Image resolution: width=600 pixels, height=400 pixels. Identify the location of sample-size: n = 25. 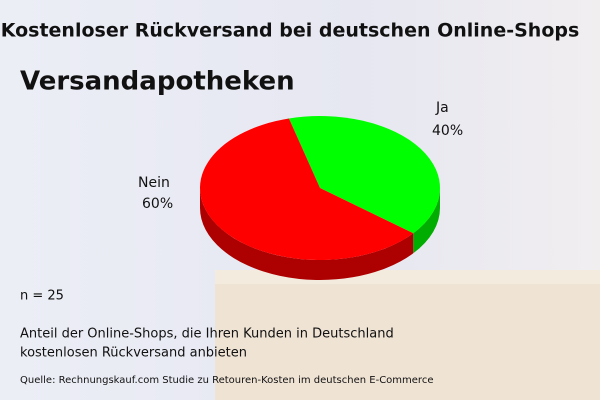
(42, 296).